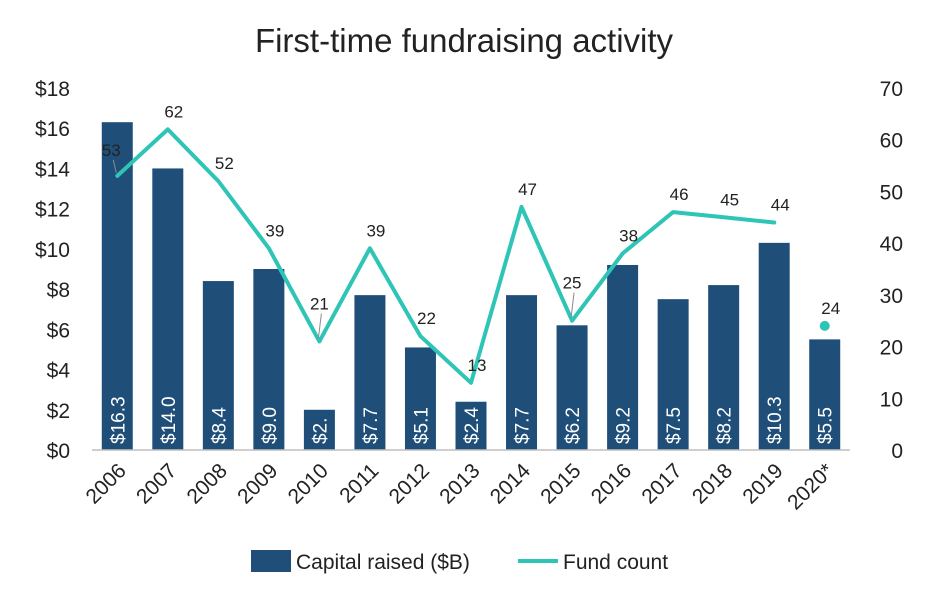 The image size is (928, 596). Describe the element at coordinates (824, 325) in the screenshot. I see `fund-count-point` at that location.